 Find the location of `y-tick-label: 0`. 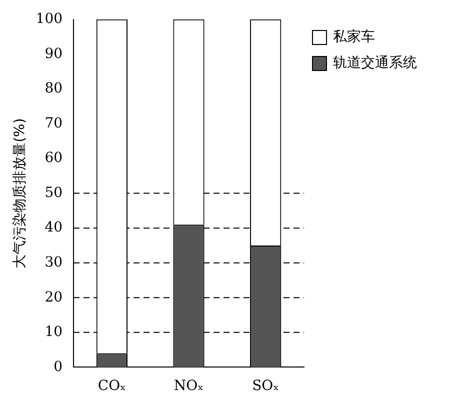

y-tick-label: 0 is located at coordinates (58, 366).